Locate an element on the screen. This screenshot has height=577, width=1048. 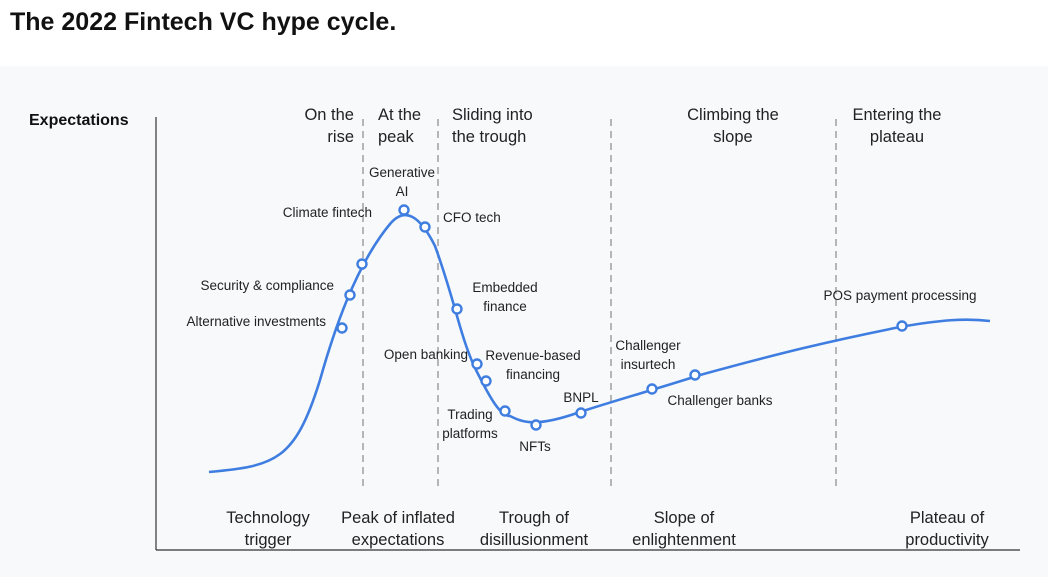
label-alternative-investments-line: Alternative investments is located at coordinates (256, 321).